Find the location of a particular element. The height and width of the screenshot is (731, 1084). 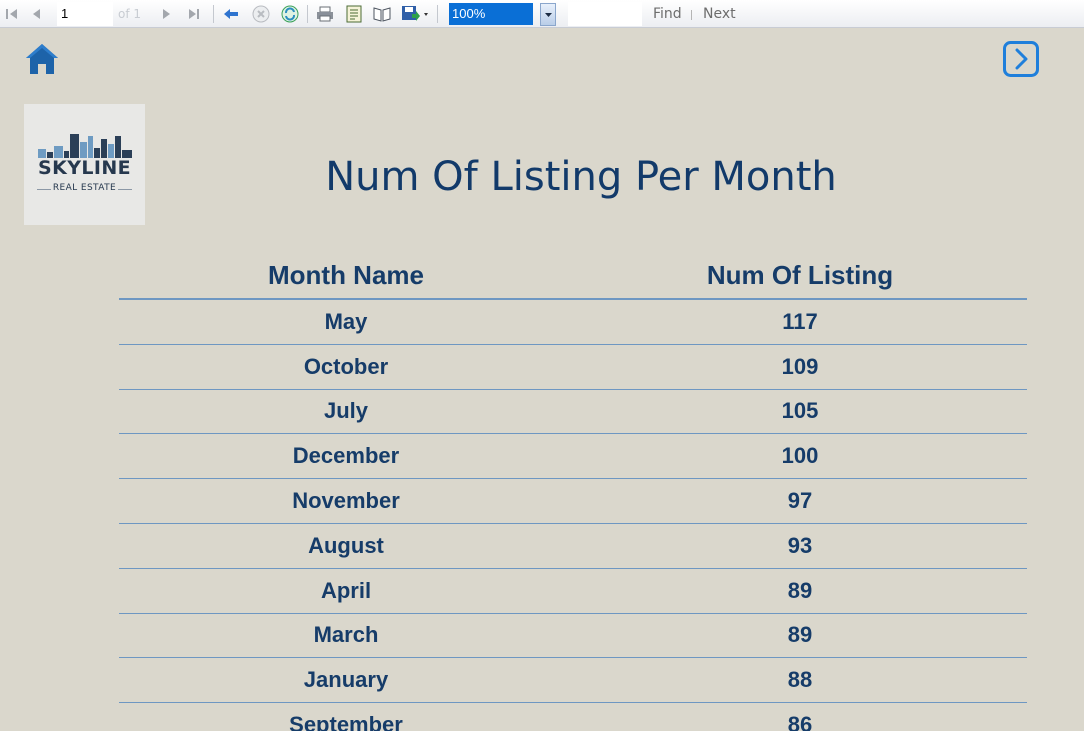

month-cell: March is located at coordinates (346, 635).